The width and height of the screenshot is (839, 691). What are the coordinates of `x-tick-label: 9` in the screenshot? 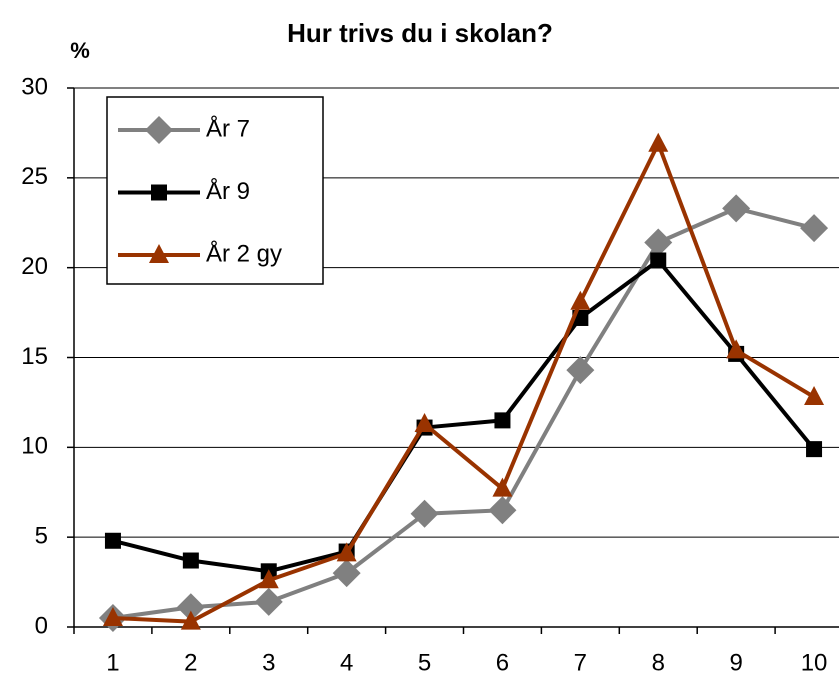 It's located at (735, 662).